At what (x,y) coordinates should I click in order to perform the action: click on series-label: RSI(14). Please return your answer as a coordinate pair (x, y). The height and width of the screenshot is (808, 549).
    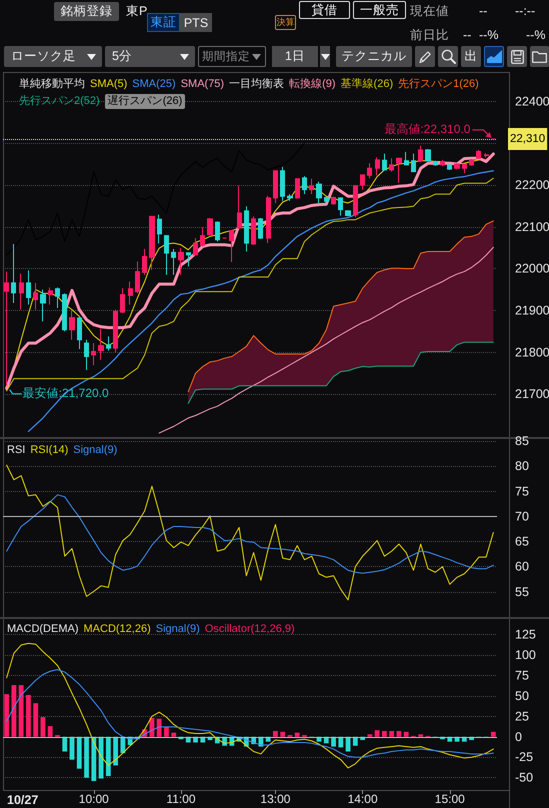
    Looking at the image, I should click on (49, 450).